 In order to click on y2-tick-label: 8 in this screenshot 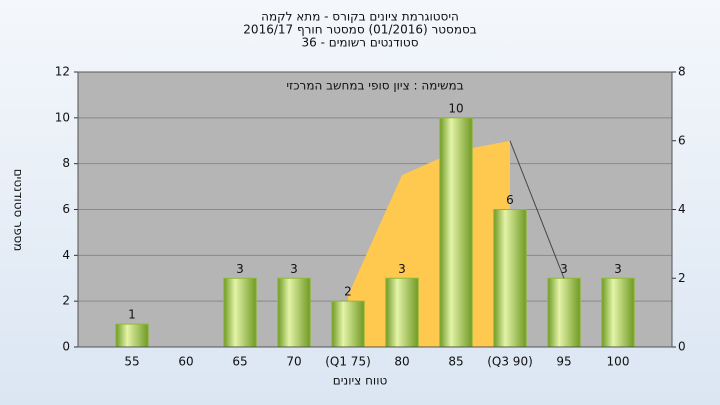, I will do `click(682, 72)`.